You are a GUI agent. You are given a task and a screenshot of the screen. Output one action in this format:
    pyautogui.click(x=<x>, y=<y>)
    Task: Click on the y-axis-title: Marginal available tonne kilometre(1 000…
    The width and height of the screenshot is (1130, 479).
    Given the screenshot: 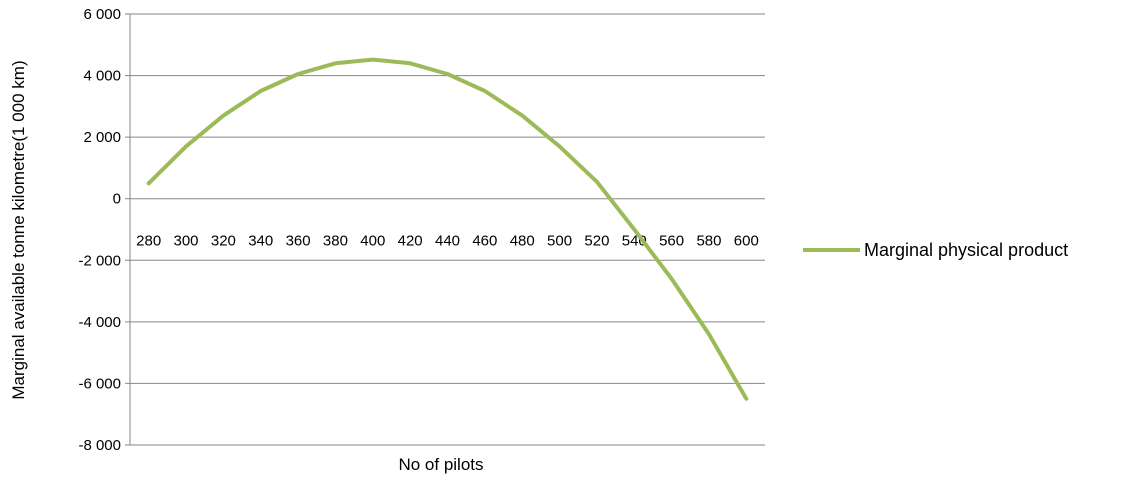 What is the action you would take?
    pyautogui.click(x=18, y=229)
    